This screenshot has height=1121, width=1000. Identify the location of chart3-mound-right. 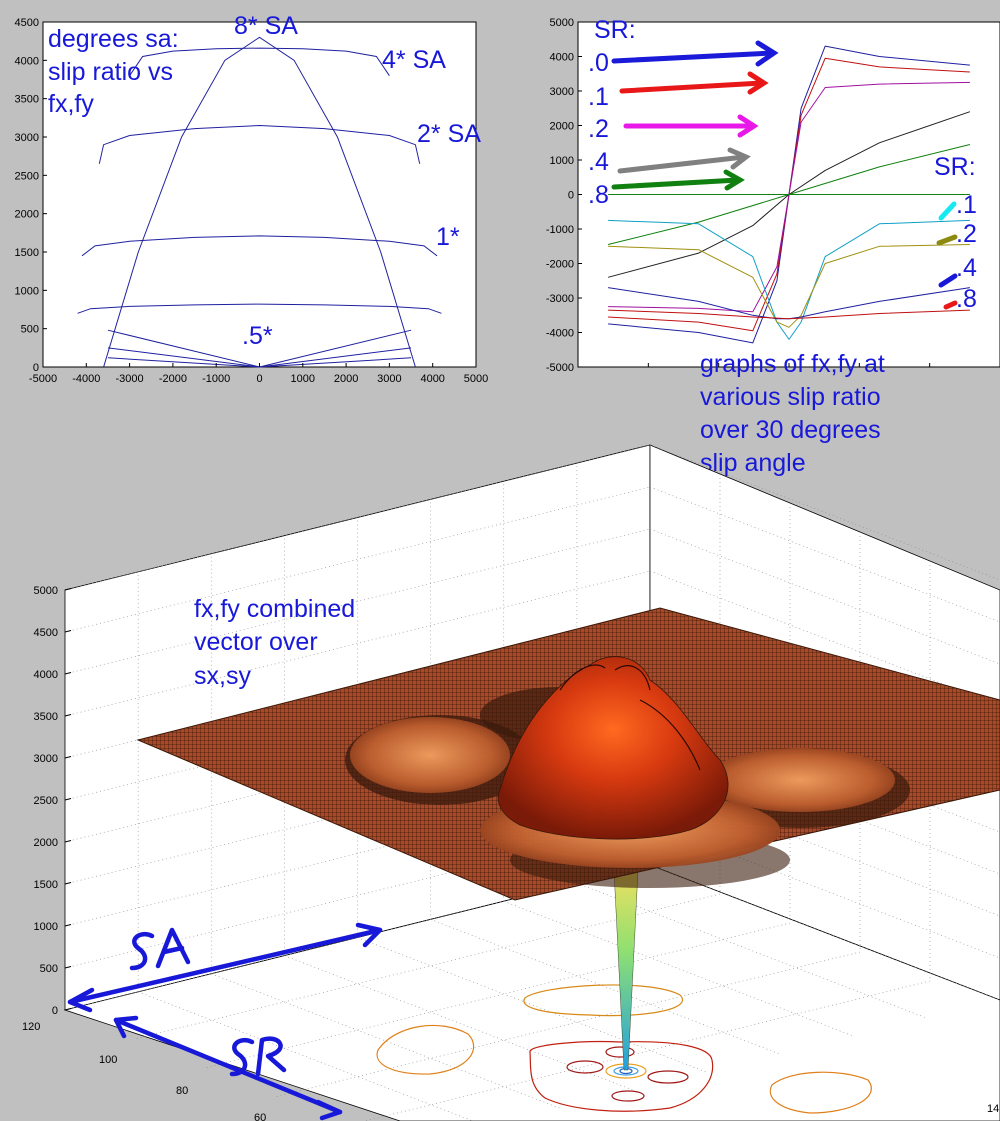
(800, 780).